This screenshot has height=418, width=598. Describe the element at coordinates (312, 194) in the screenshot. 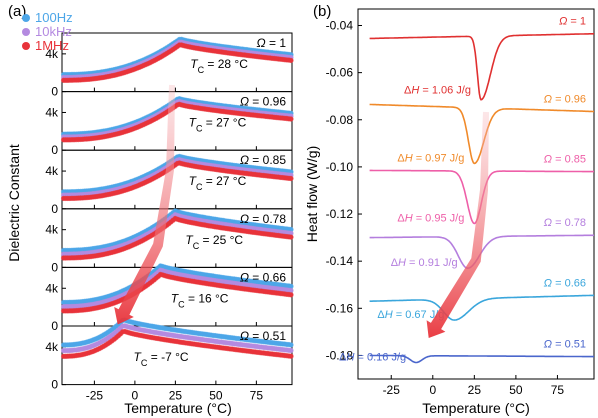

I see `heatflow-y-axis-label: Heat flow (W/g)` at that location.